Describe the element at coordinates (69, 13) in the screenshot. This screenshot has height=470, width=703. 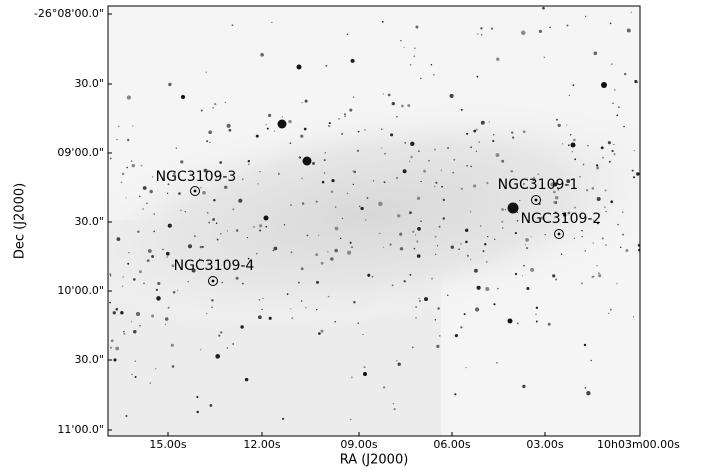
I see `y-tick-label: -26°08'00.0"` at that location.